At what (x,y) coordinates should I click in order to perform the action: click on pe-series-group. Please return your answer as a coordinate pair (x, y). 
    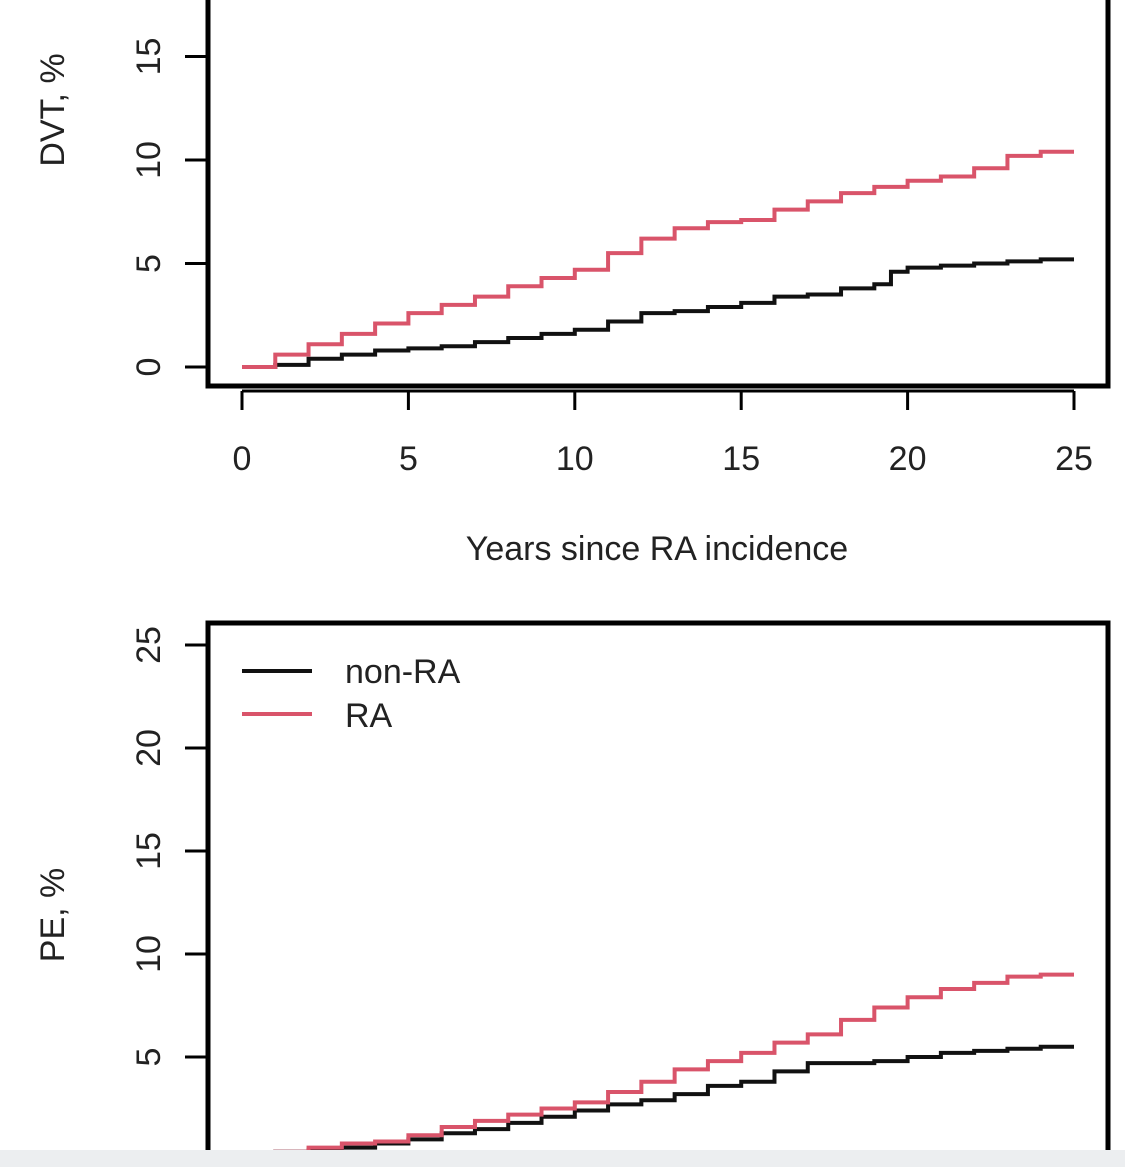
    Looking at the image, I should click on (658, 1067).